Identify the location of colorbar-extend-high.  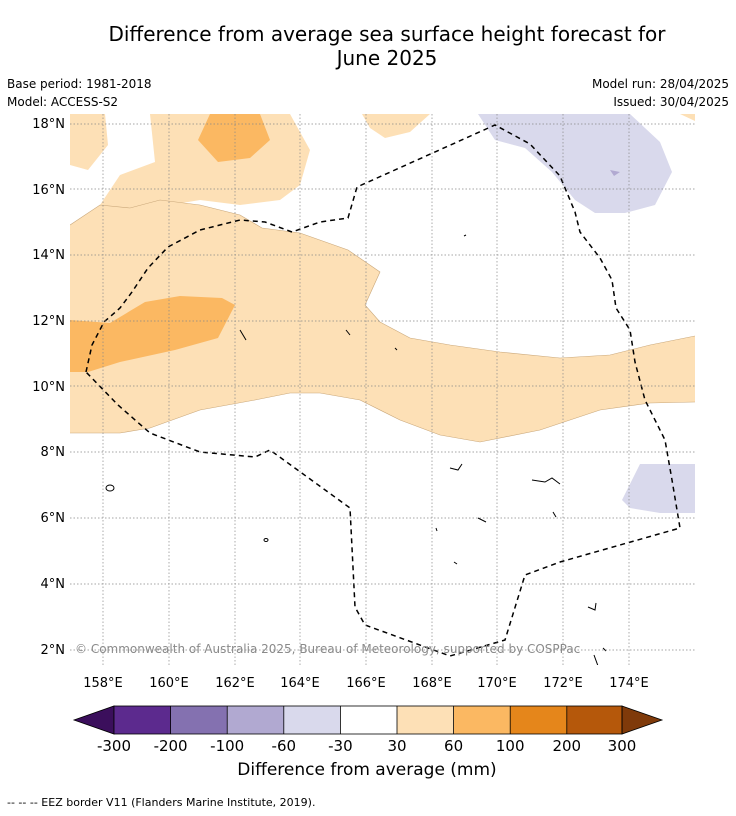
(642, 720).